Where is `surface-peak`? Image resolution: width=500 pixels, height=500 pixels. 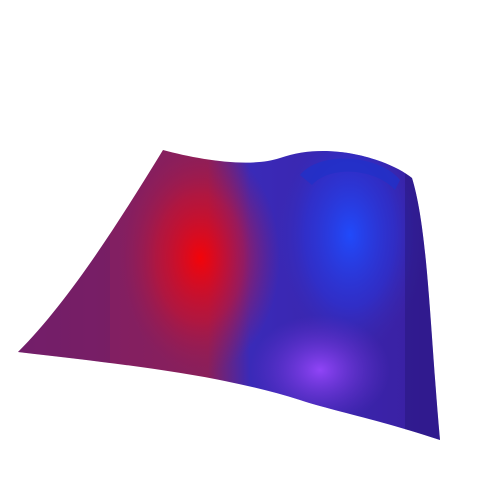 surface-peak is located at coordinates (200, 261).